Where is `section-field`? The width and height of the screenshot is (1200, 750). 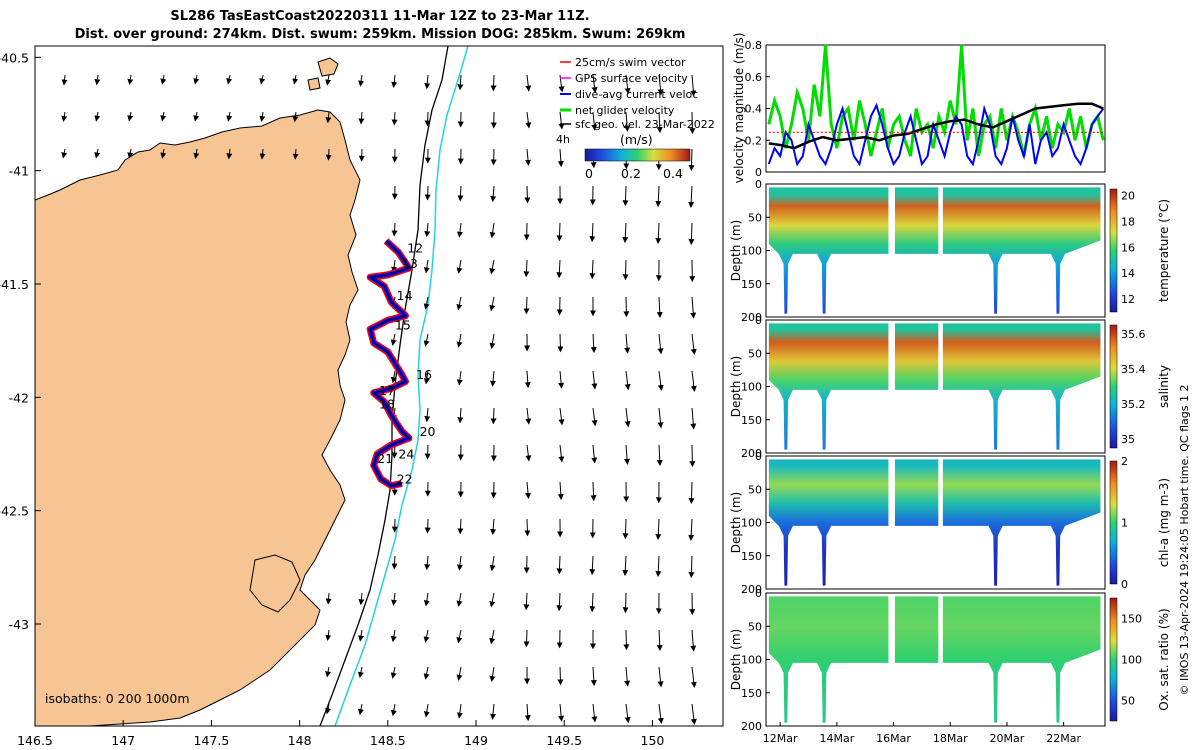
section-field is located at coordinates (934, 250).